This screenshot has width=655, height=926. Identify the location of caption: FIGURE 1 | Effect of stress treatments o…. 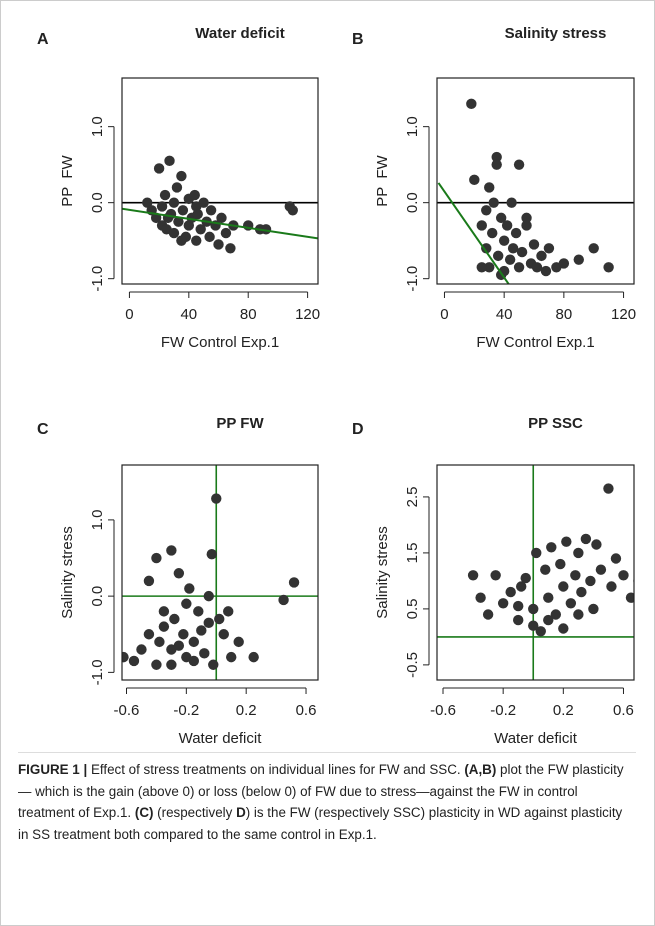
(327, 798).